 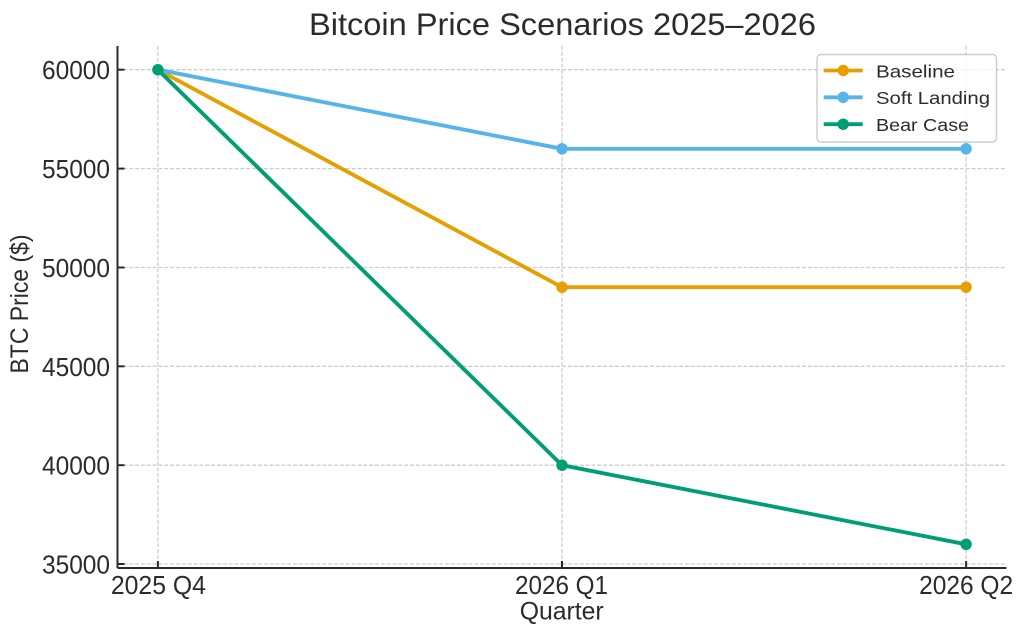 What do you see at coordinates (922, 125) in the screenshot?
I see `svg-text: Bear Case` at bounding box center [922, 125].